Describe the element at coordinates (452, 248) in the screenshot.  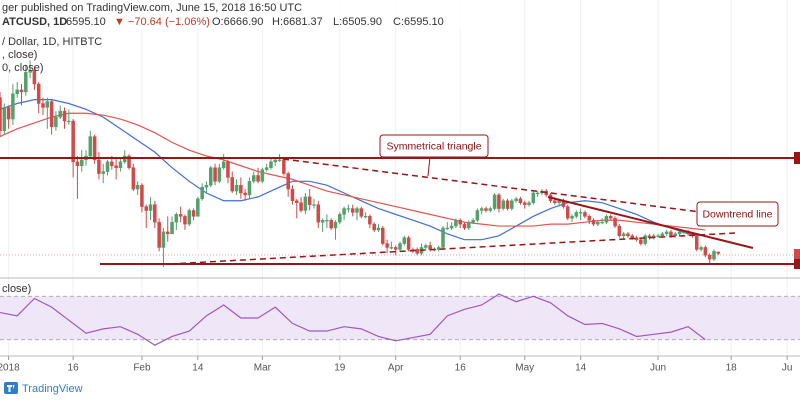
I see `triangle-lower-line` at that location.